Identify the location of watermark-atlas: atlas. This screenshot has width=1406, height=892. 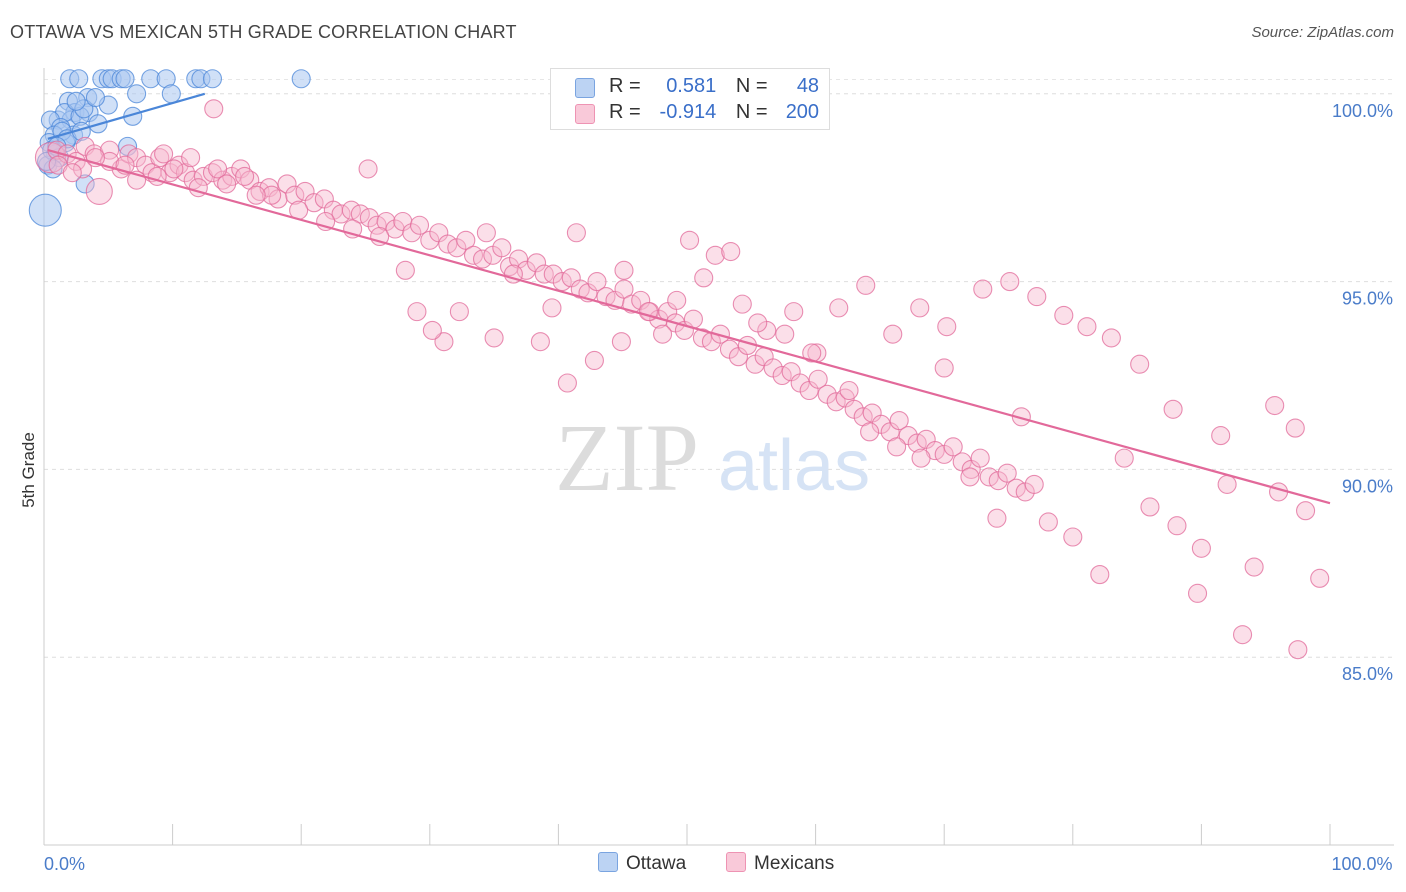
(794, 466).